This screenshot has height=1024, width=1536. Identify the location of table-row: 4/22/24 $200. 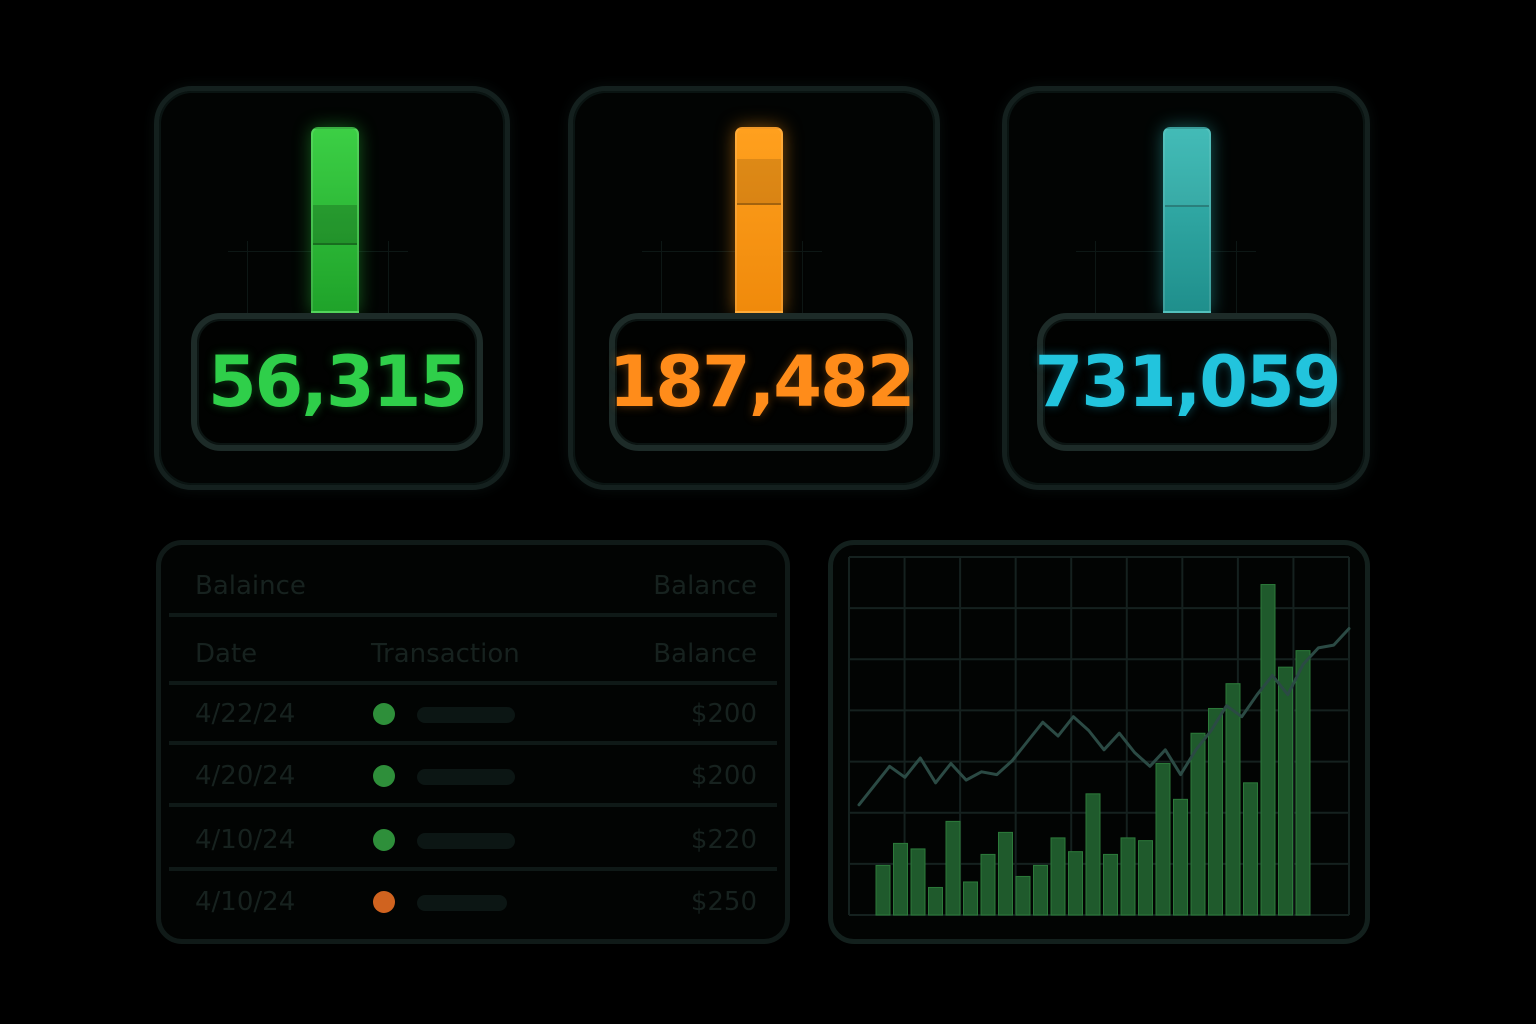
(473, 715).